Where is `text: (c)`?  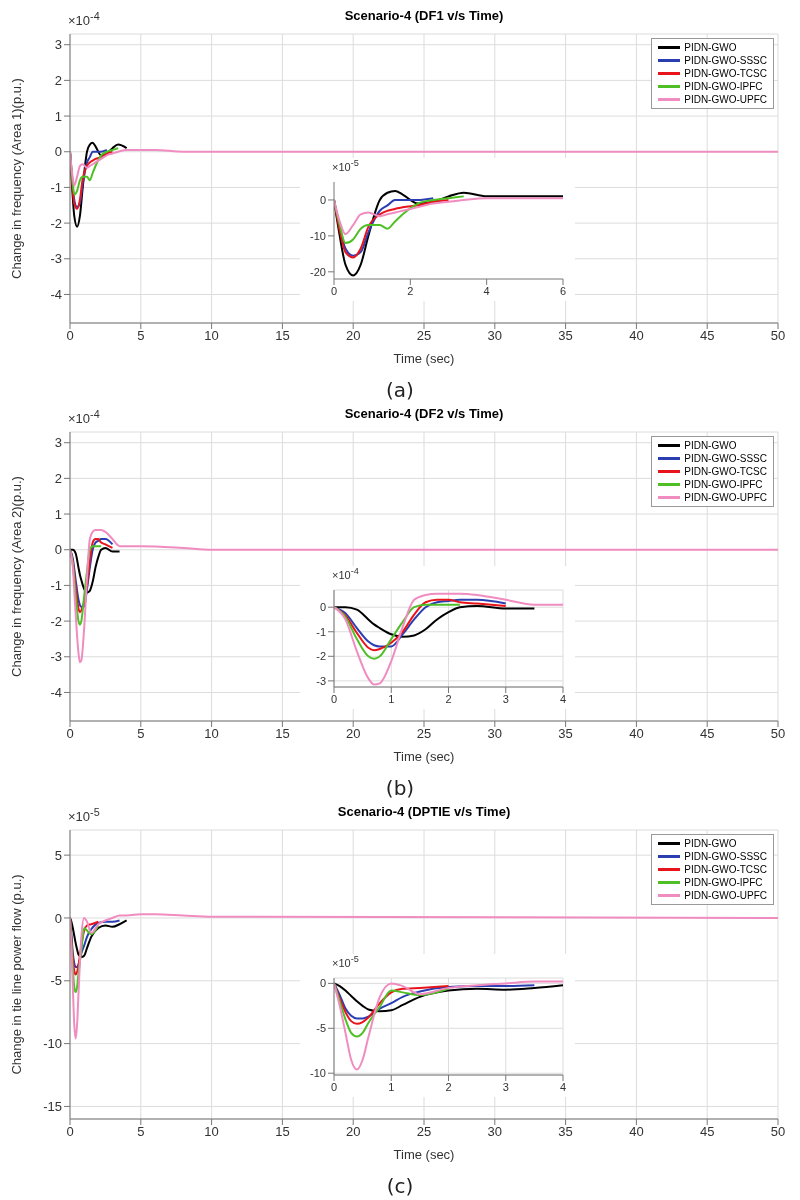 text: (c) is located at coordinates (400, 1186).